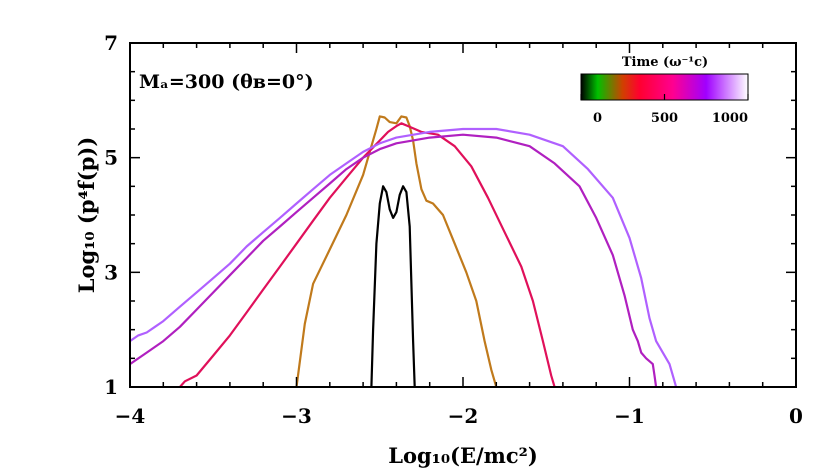 This screenshot has height=475, width=830. What do you see at coordinates (111, 43) in the screenshot?
I see `y-tick-label: 7` at bounding box center [111, 43].